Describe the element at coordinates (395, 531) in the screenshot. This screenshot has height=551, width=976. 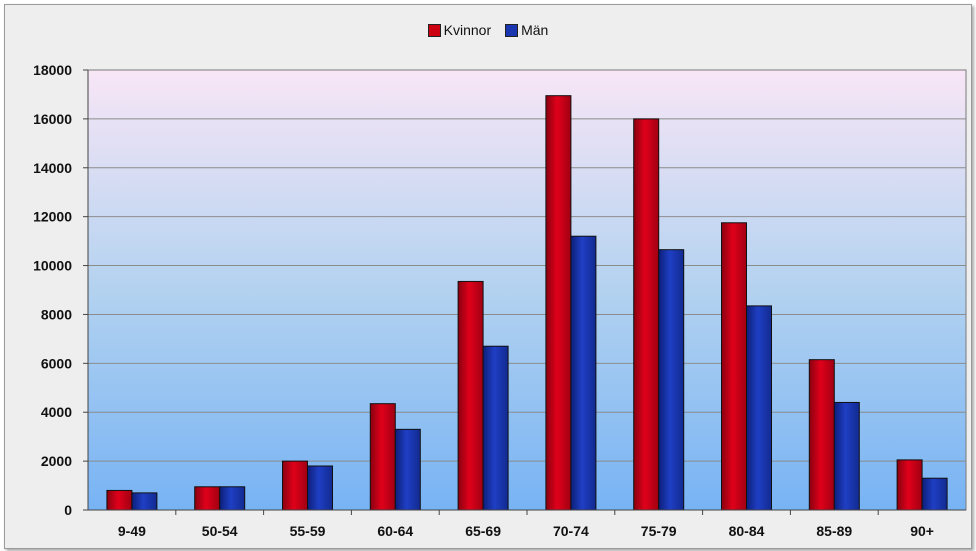
I see `x-tick-label: 60-64` at that location.